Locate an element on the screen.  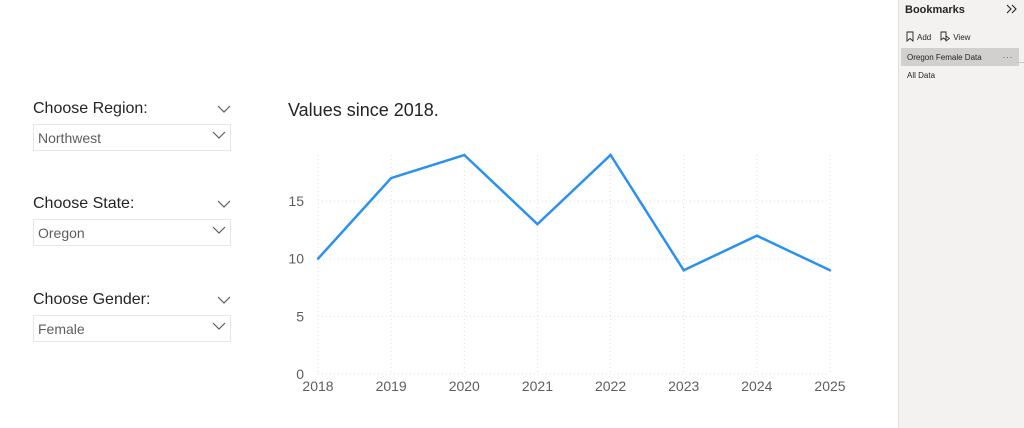
slideshow-icon is located at coordinates (945, 37).